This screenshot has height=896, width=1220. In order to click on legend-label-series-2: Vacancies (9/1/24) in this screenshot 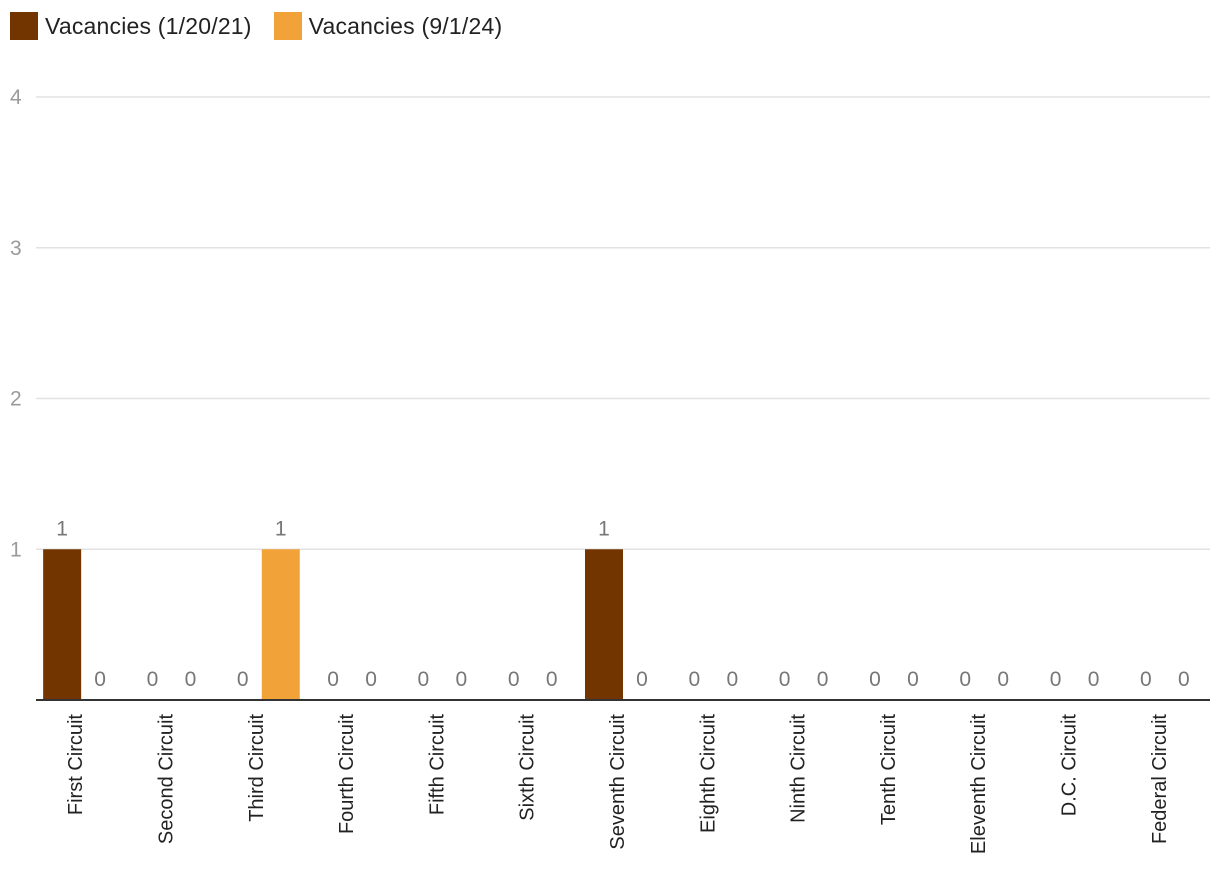, I will do `click(405, 25)`.